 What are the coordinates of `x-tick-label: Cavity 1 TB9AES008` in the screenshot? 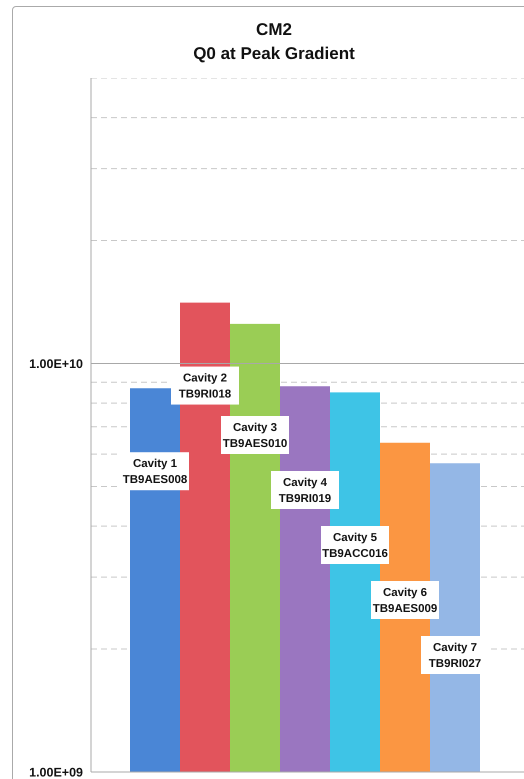 It's located at (155, 472).